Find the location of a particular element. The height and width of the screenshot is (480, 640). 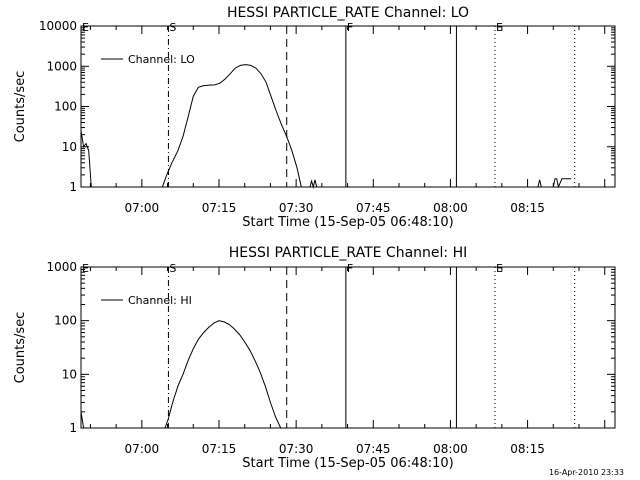

chart-title: HESSI PARTICLE_RATE Channel: HI is located at coordinates (348, 253).